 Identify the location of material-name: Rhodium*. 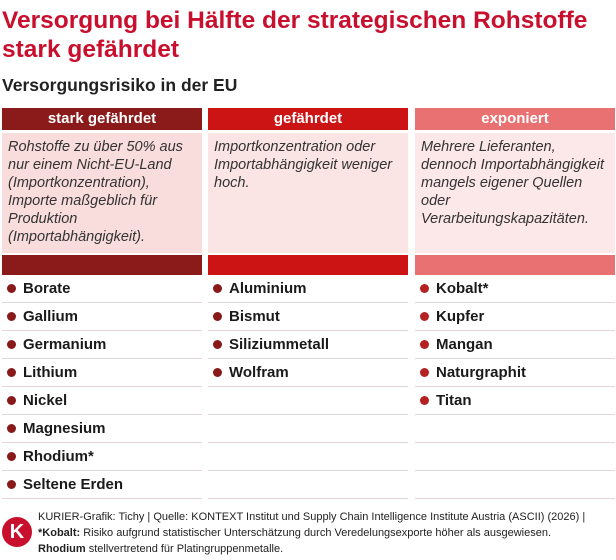
(58, 456).